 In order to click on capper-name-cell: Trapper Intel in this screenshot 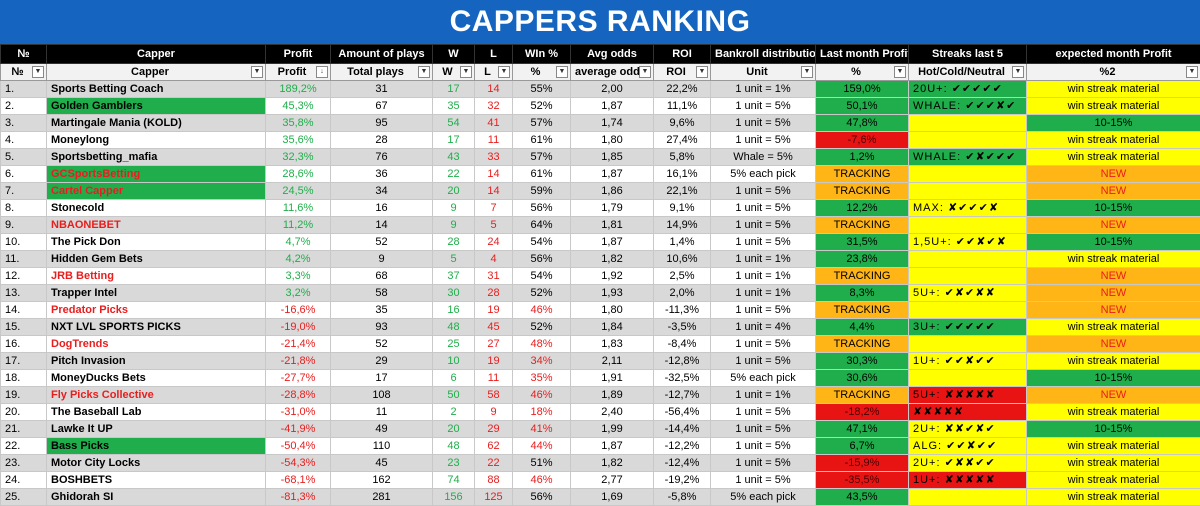, I will do `click(156, 293)`.